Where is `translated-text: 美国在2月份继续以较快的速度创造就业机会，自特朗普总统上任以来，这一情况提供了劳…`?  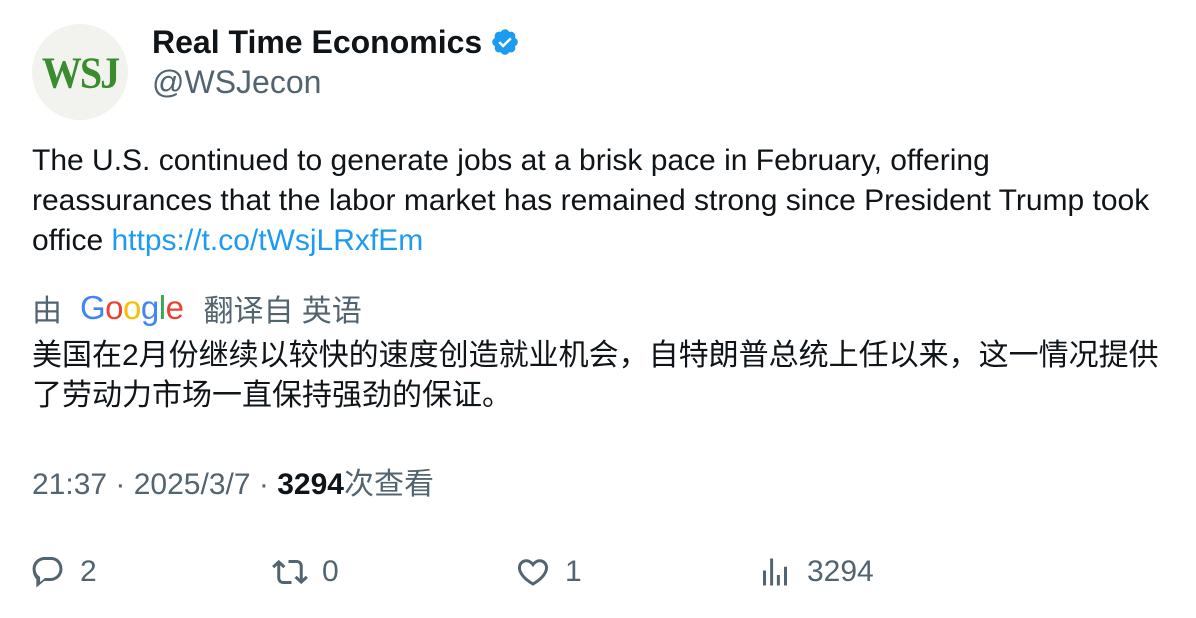 translated-text: 美国在2月份继续以较快的速度创造就业机会，自特朗普总统上任以来，这一情况提供了劳… is located at coordinates (595, 375).